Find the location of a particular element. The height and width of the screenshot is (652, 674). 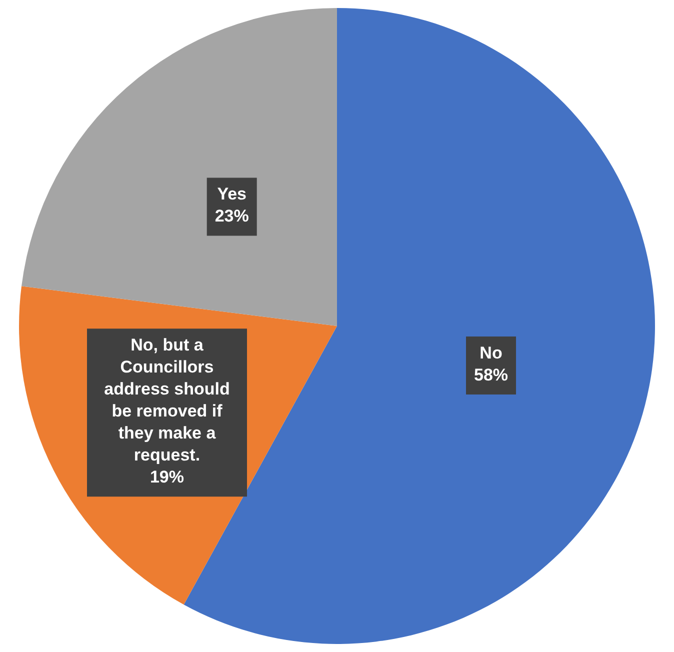

data-label: 23% is located at coordinates (231, 216).